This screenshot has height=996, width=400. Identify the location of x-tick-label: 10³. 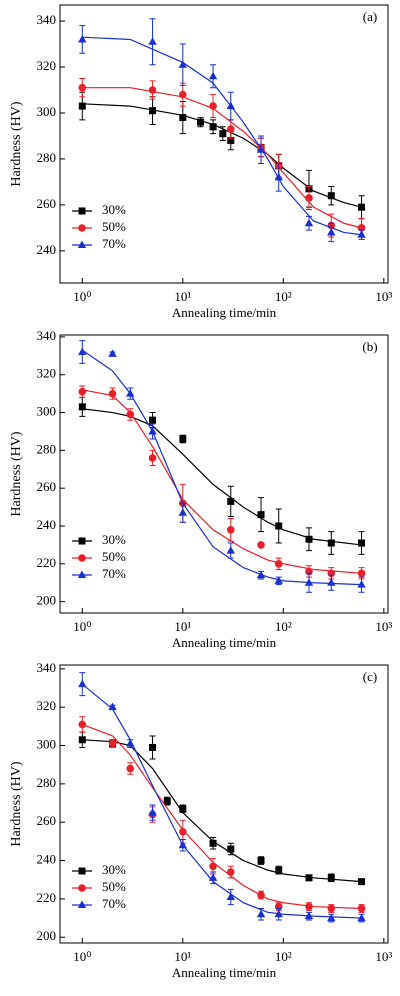
(383, 296).